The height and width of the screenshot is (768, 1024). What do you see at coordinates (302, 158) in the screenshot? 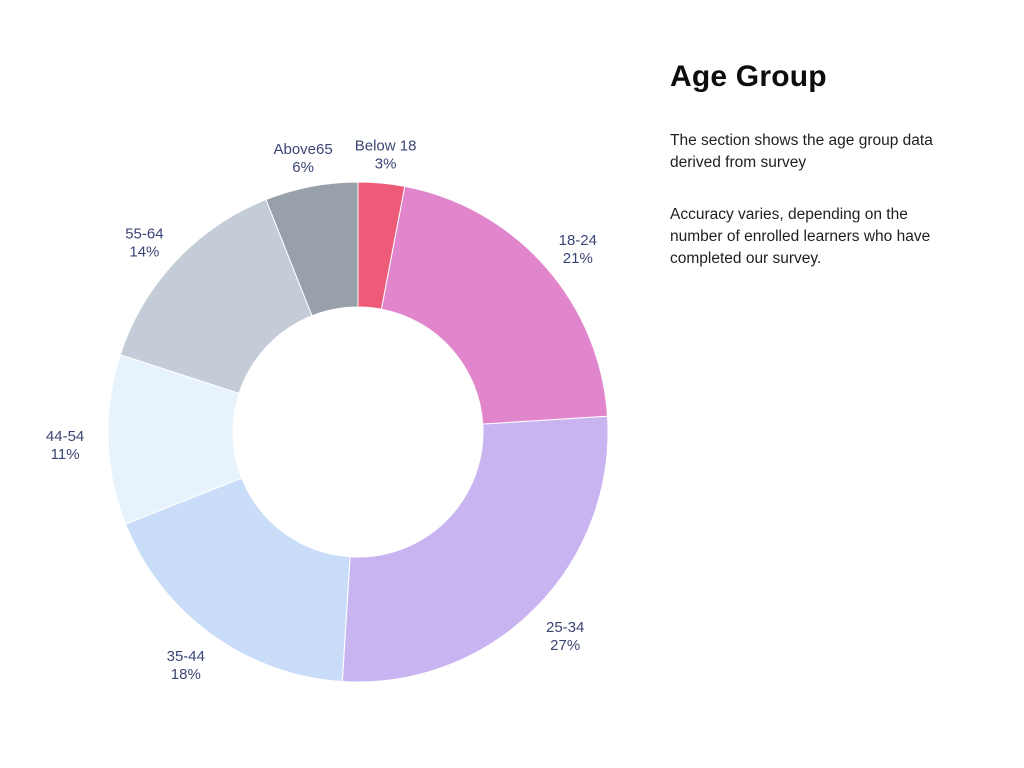
I see `slice-label-above65: Above65 6%` at bounding box center [302, 158].